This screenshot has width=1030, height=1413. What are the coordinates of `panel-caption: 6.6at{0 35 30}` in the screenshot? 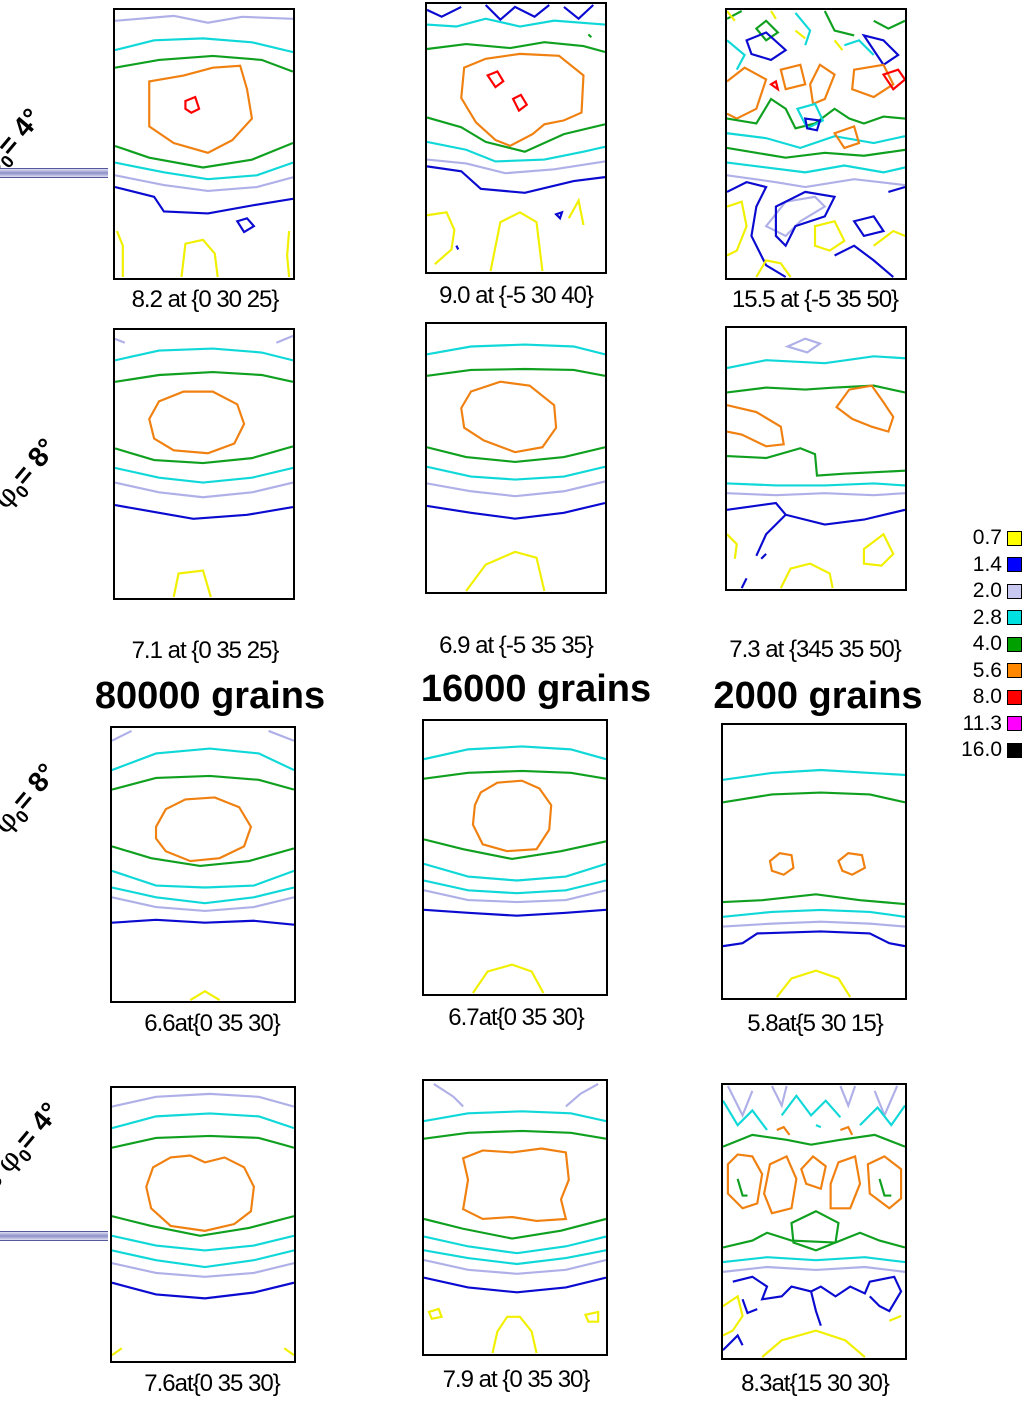 It's located at (212, 1023).